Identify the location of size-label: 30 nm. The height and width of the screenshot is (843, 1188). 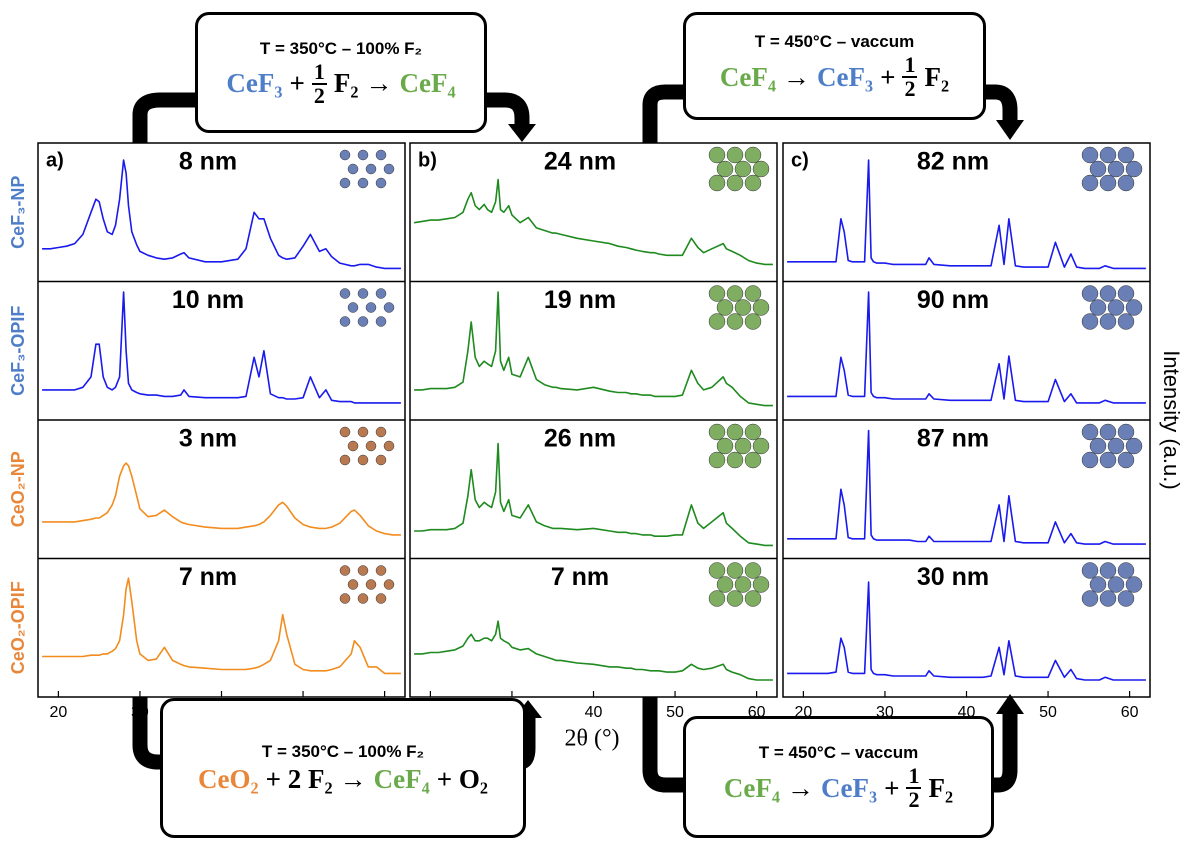
(953, 577).